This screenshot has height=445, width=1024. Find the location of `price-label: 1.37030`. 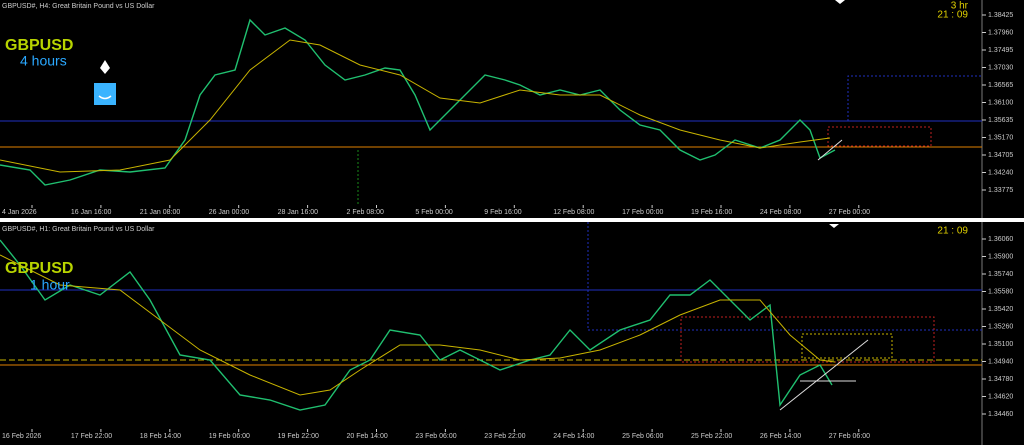

price-label: 1.37030 is located at coordinates (1000, 67).